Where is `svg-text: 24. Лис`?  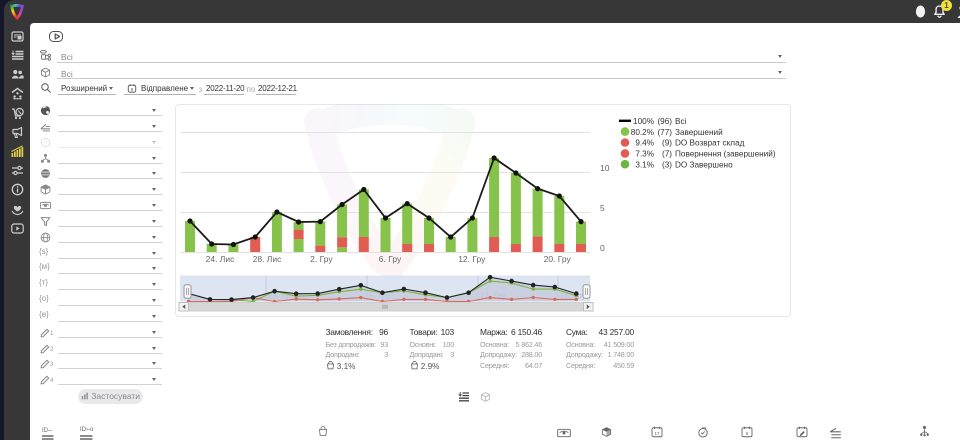 svg-text: 24. Лис is located at coordinates (221, 259).